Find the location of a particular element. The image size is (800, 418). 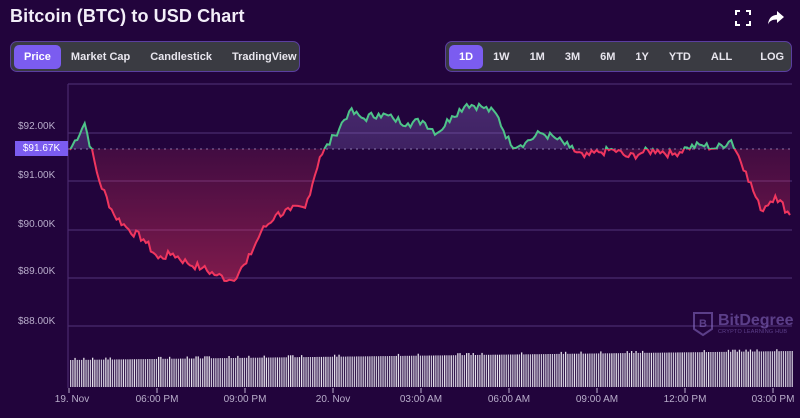

bitdegree-logo-icon: B is located at coordinates (703, 324).